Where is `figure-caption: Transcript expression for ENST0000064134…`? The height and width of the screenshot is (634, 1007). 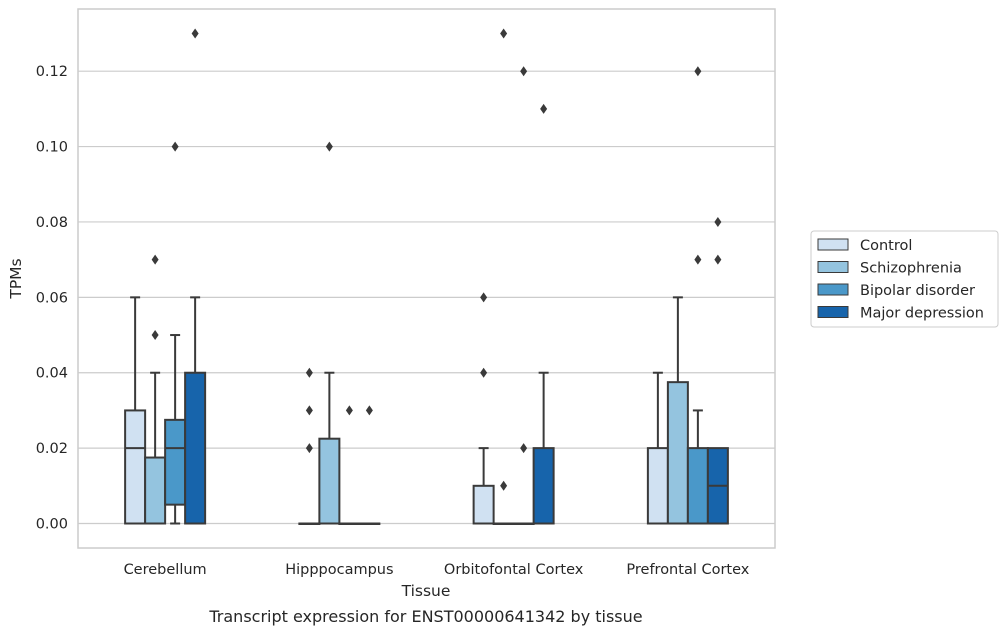
figure-caption: Transcript expression for ENST0000064134… is located at coordinates (425, 616).